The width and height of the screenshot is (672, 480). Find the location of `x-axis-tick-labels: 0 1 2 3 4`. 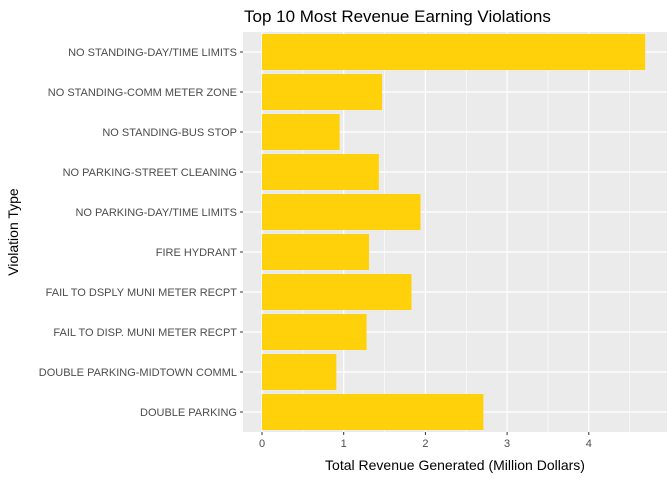

x-axis-tick-labels: 0 1 2 3 4 is located at coordinates (425, 441).